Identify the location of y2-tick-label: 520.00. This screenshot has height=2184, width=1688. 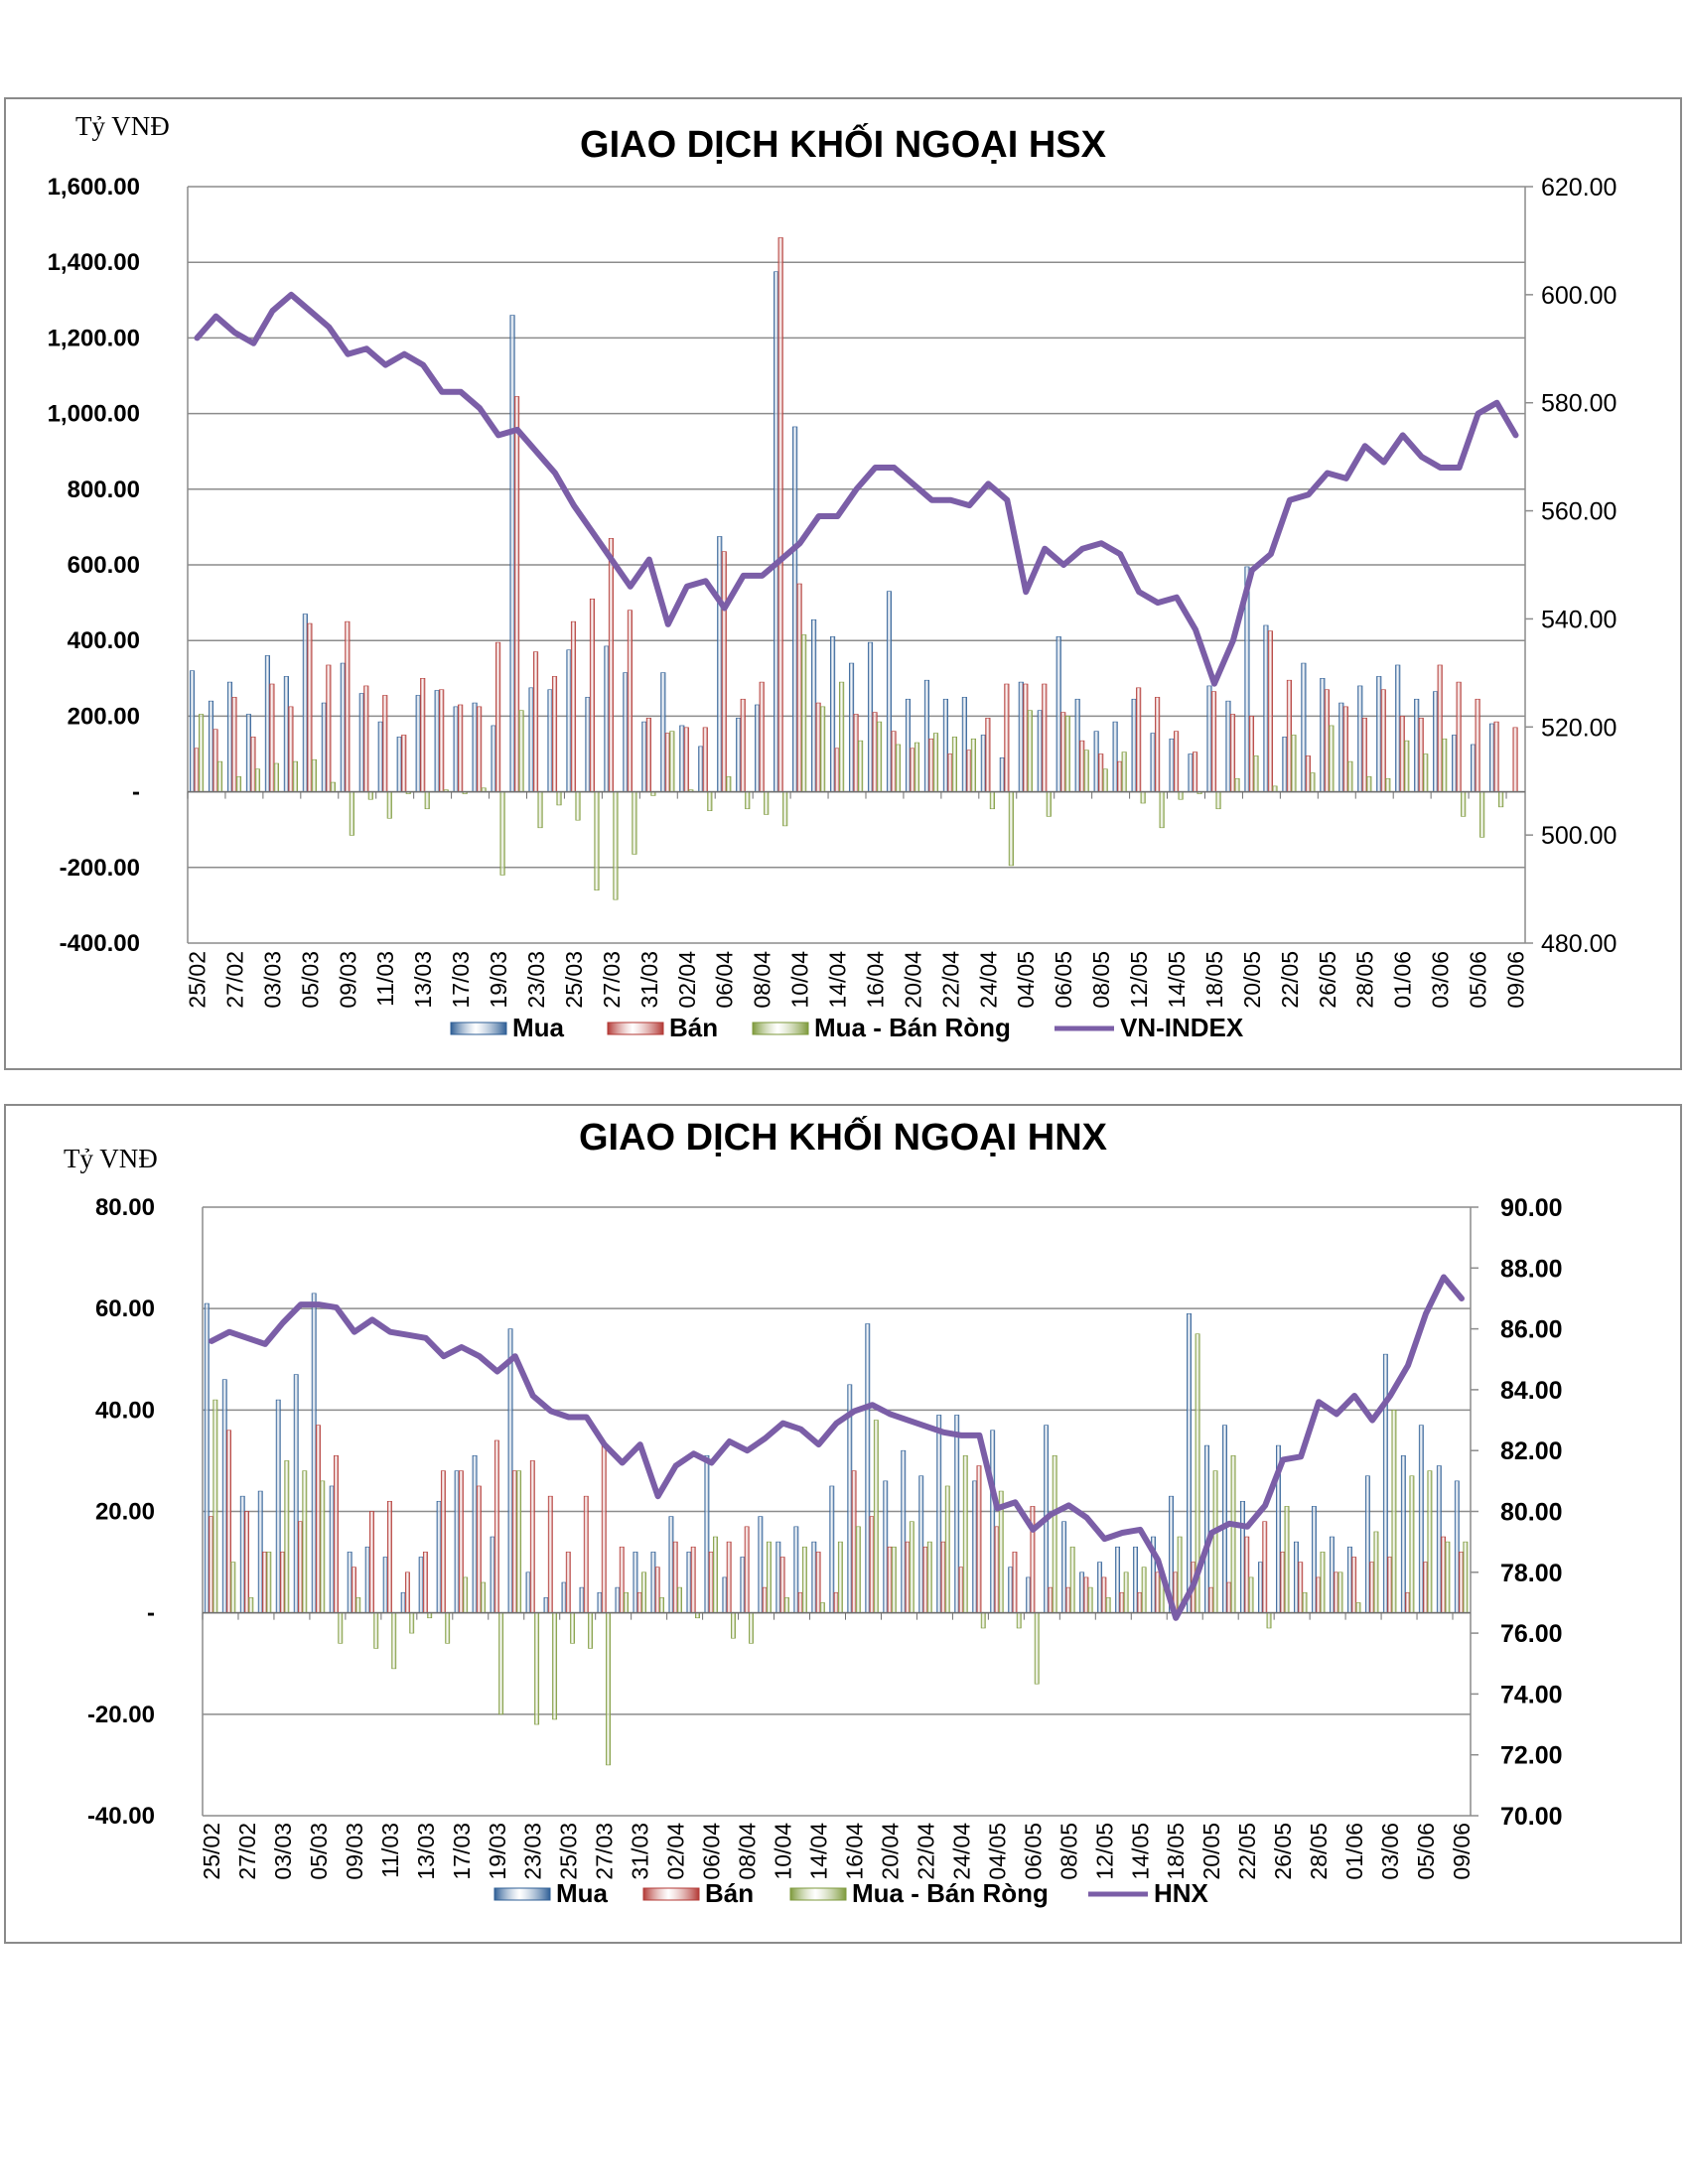
(1579, 728).